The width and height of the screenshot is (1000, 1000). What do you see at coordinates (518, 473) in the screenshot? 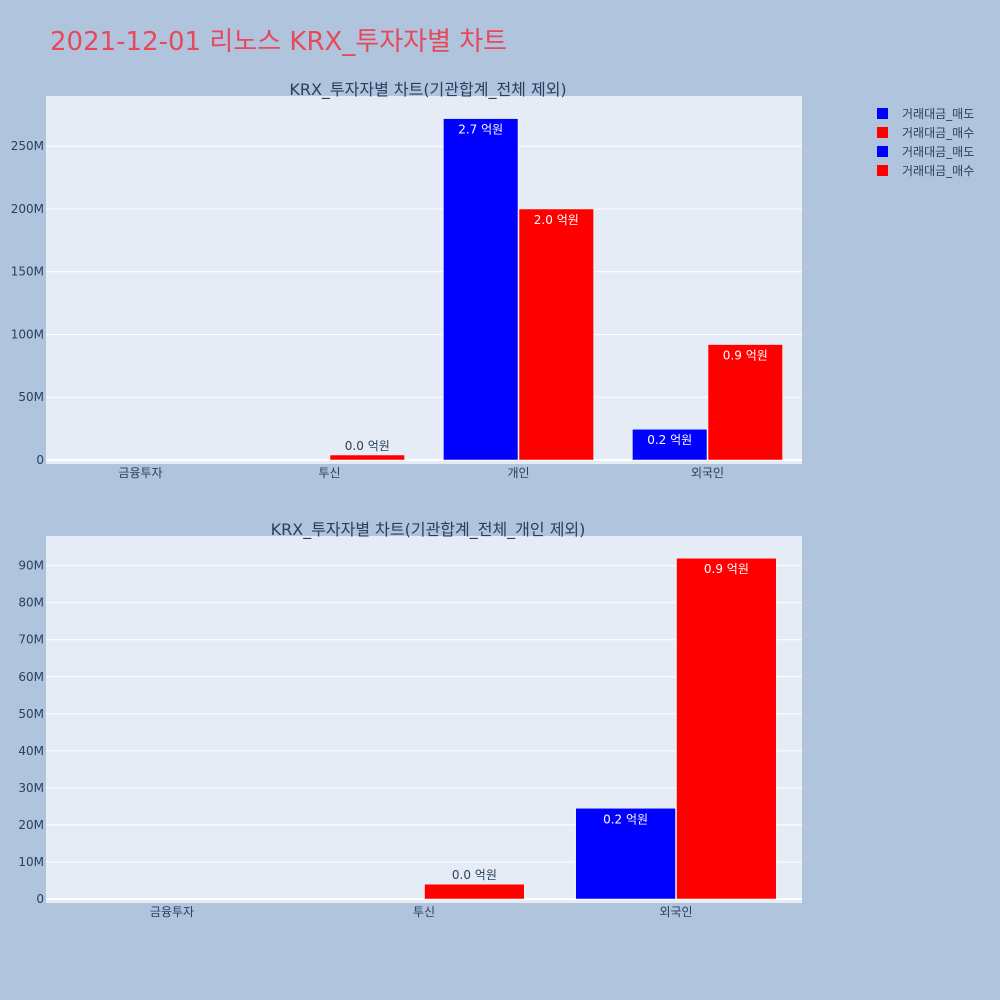
I see `x-tick-label: 개인` at bounding box center [518, 473].